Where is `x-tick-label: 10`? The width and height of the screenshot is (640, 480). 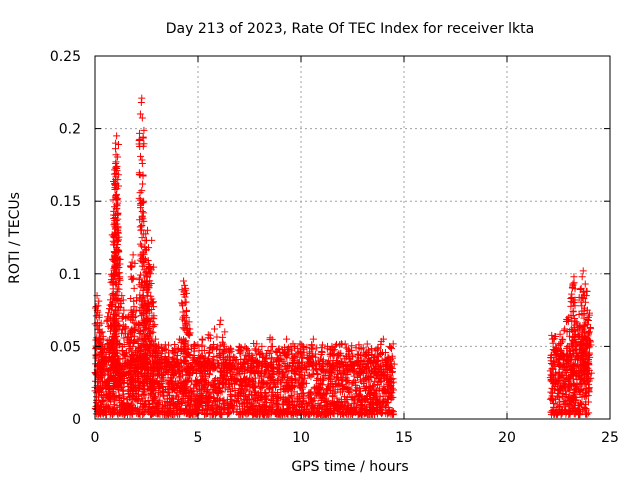 x-tick-label: 10 is located at coordinates (301, 438).